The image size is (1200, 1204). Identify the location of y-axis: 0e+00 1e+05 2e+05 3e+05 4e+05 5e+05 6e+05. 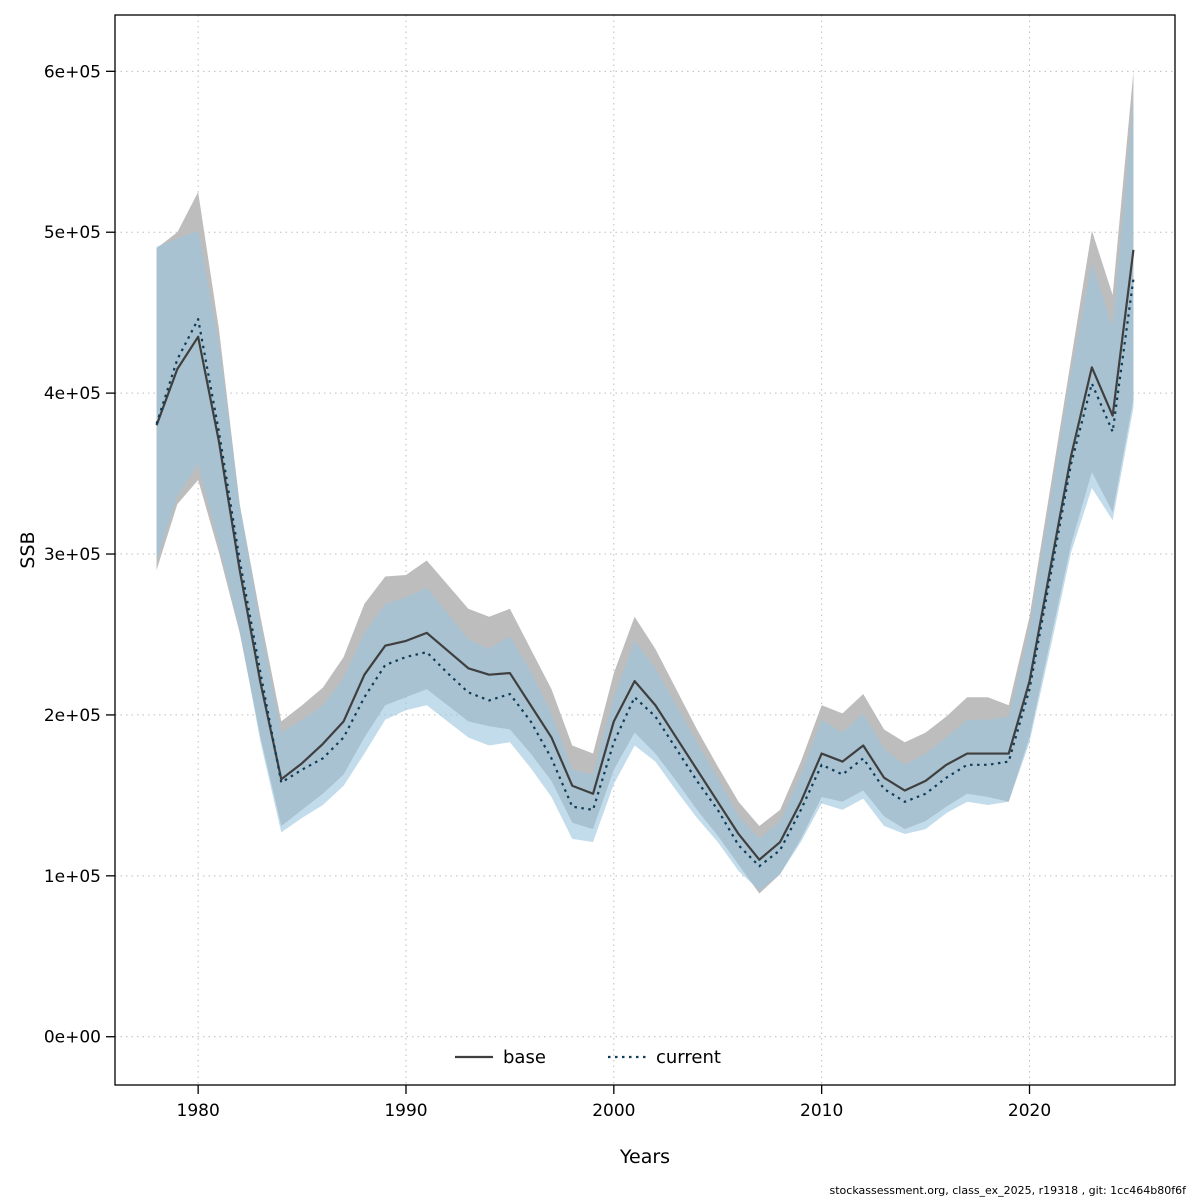
(79, 555).